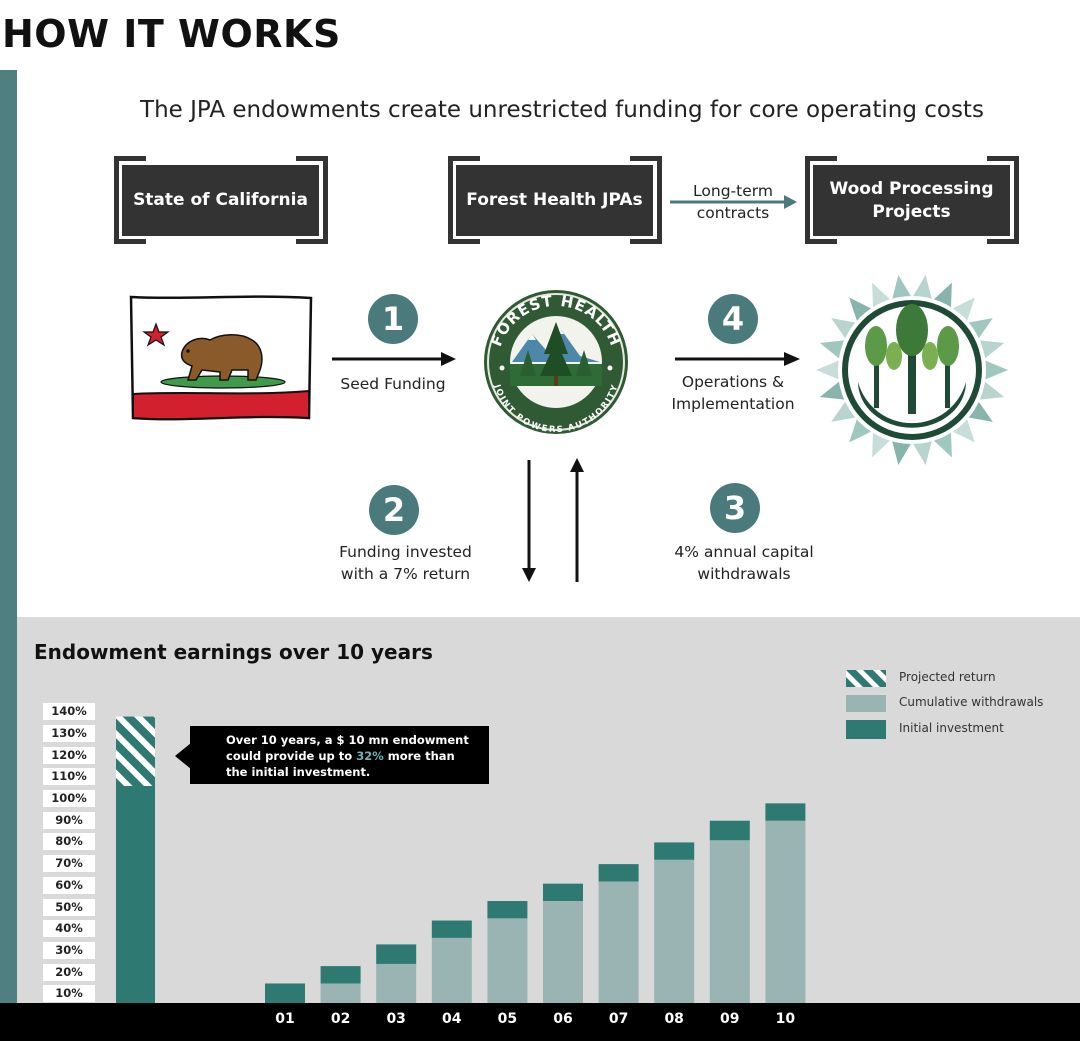 This screenshot has width=1080, height=1041. What do you see at coordinates (744, 552) in the screenshot?
I see `step-3-label-line1: 4% annual capital` at bounding box center [744, 552].